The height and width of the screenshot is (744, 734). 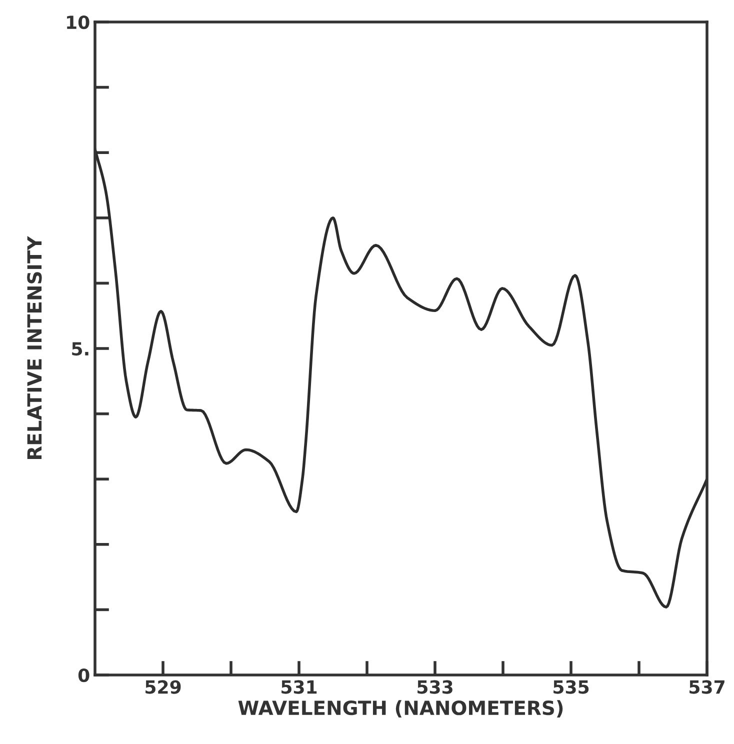 What do you see at coordinates (707, 687) in the screenshot?
I see `x-tick-label: 537` at bounding box center [707, 687].